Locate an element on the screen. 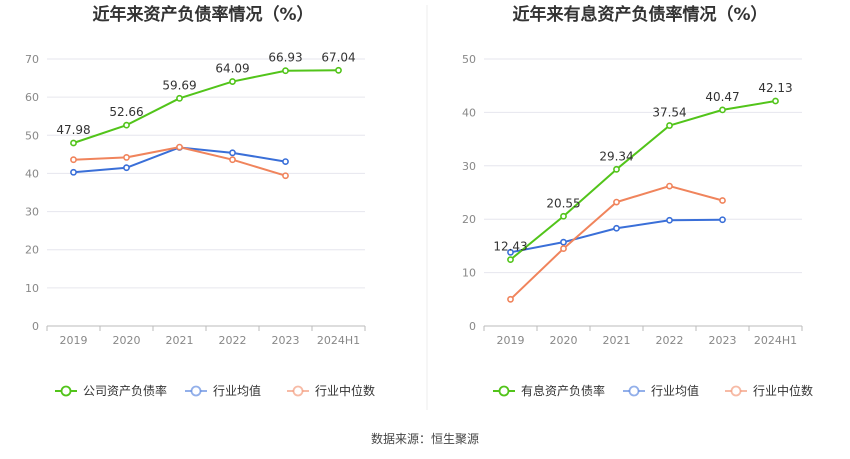 This screenshot has height=459, width=850. legend-item: 有息资产负债率 is located at coordinates (549, 390).